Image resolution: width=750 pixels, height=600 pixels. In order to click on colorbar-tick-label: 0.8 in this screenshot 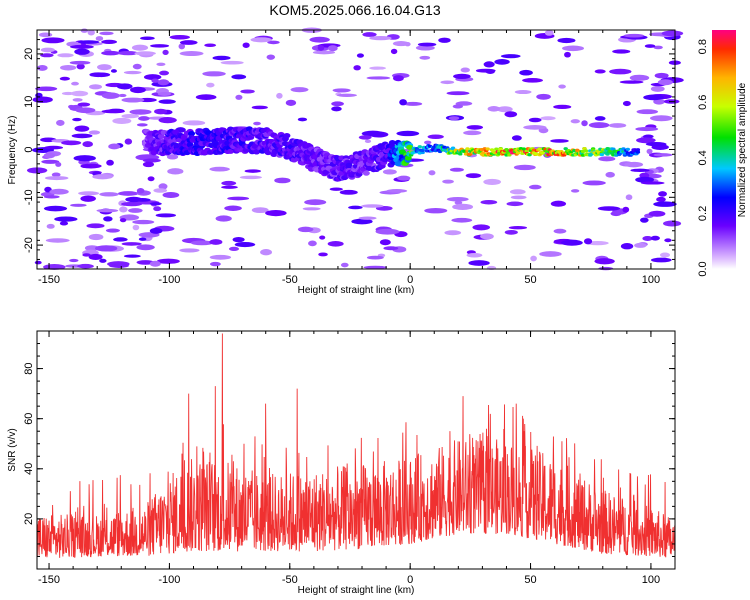, I will do `click(703, 46)`.